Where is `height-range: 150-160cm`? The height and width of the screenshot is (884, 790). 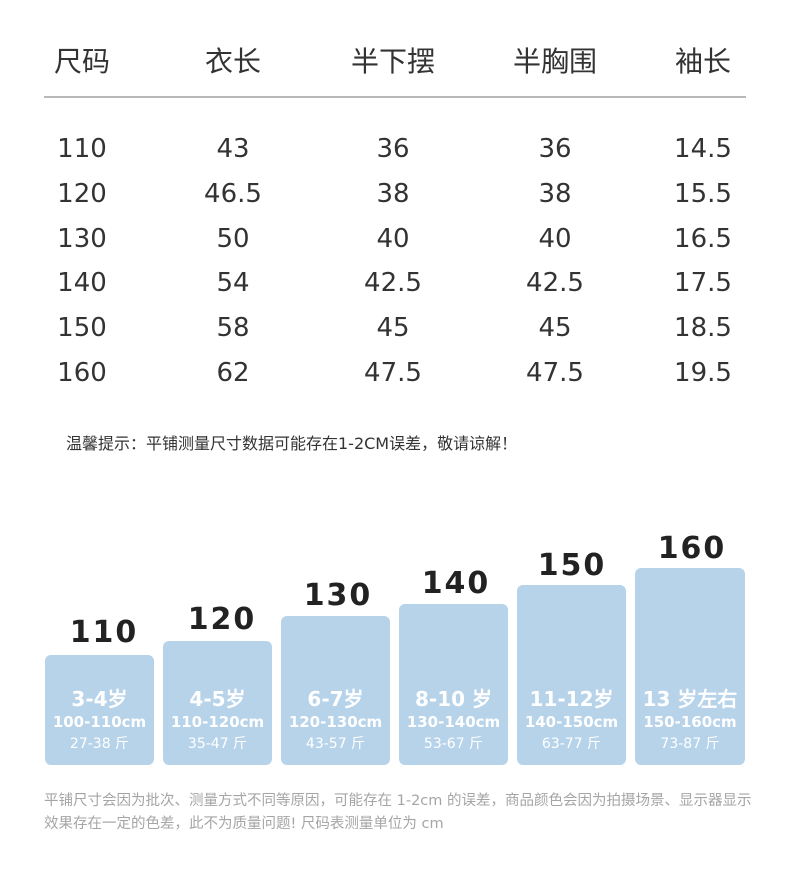
height-range: 150-160cm is located at coordinates (690, 722).